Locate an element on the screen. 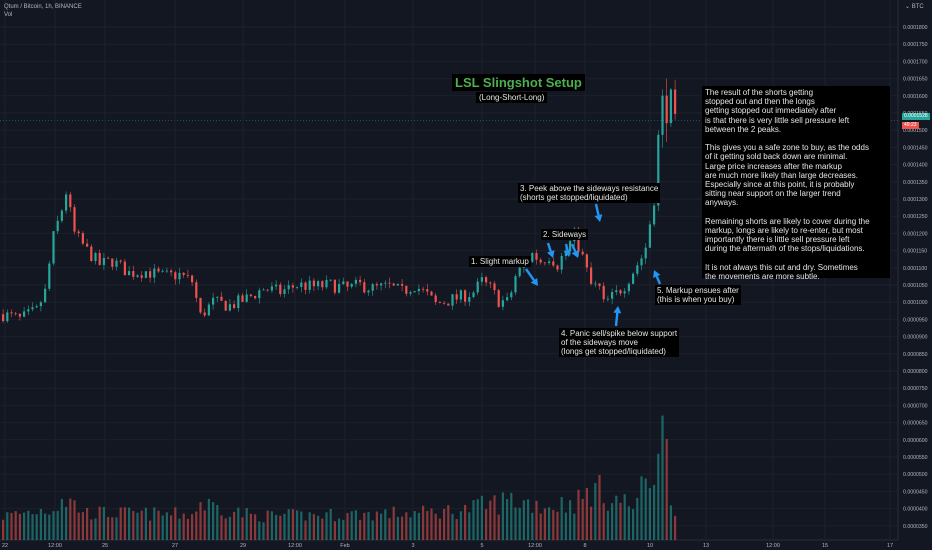  price-tick-label: 0.0001300 is located at coordinates (915, 200).